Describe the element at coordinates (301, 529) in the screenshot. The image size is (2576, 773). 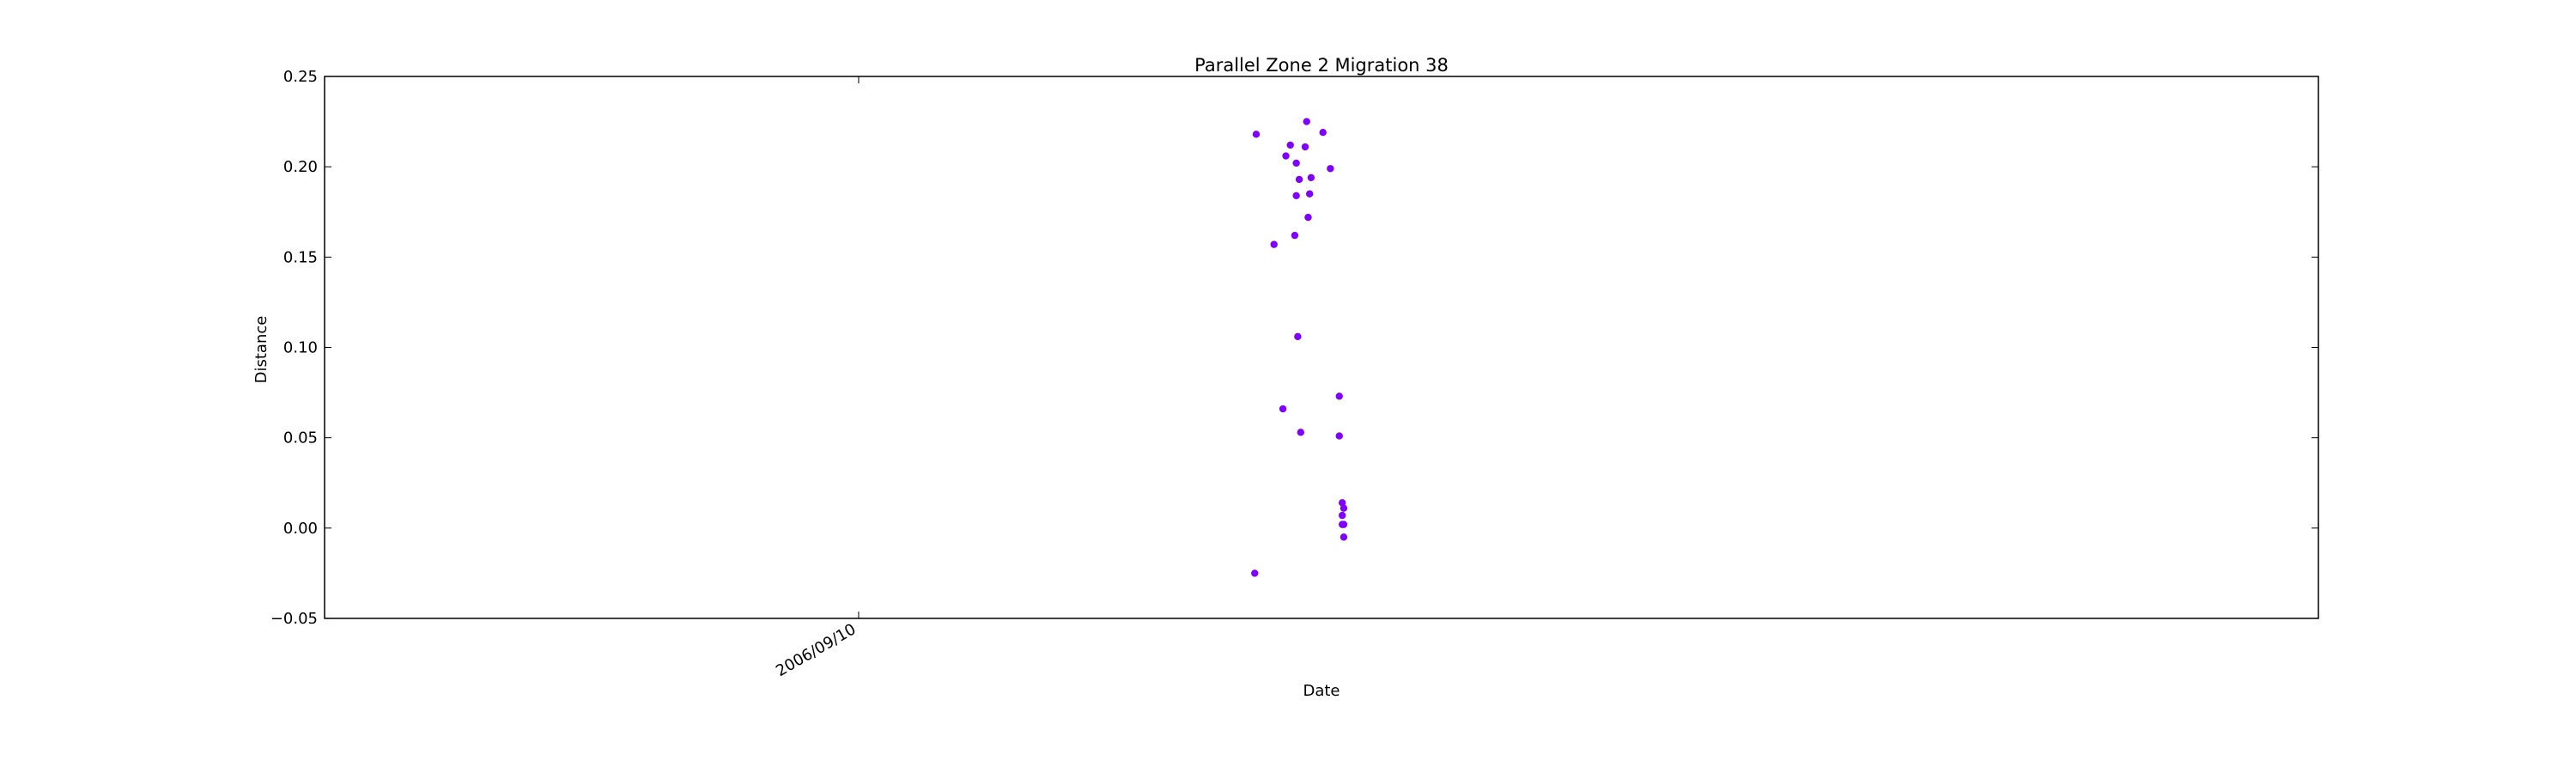
I see `y-tick-label: 0.00` at that location.